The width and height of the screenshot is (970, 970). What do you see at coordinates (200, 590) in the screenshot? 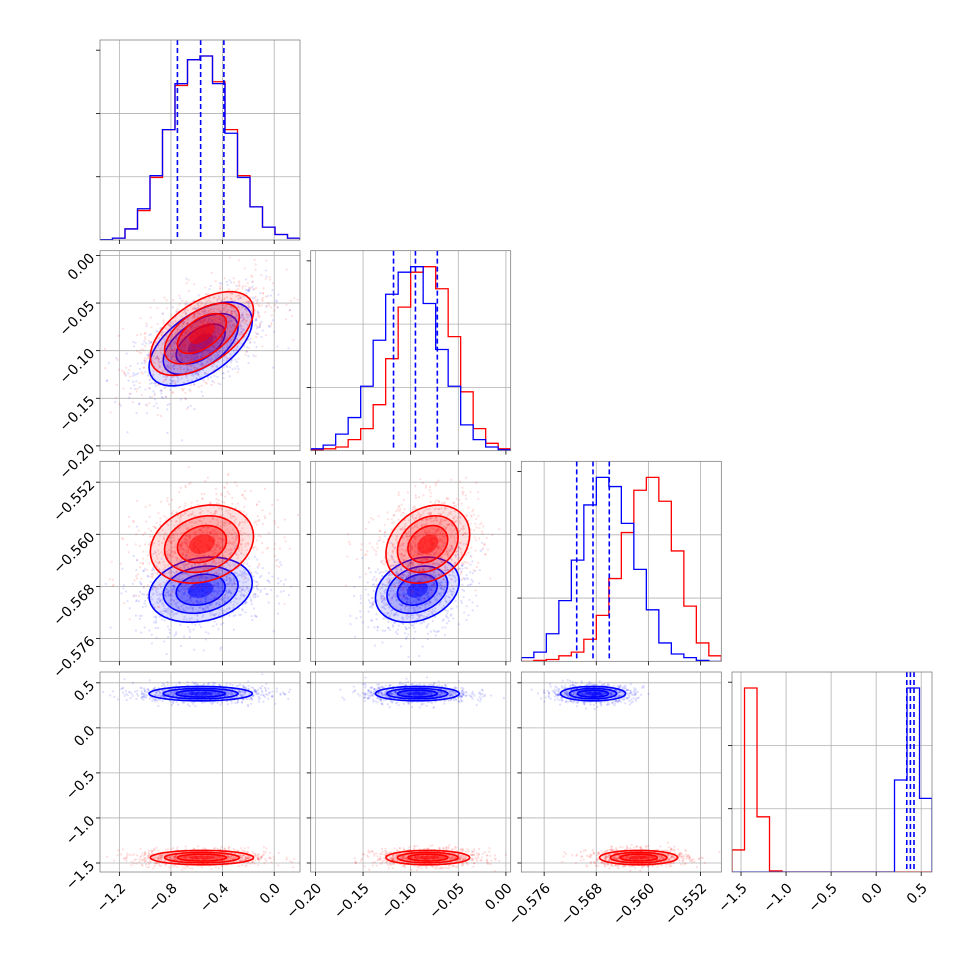
I see `contour-blue` at bounding box center [200, 590].